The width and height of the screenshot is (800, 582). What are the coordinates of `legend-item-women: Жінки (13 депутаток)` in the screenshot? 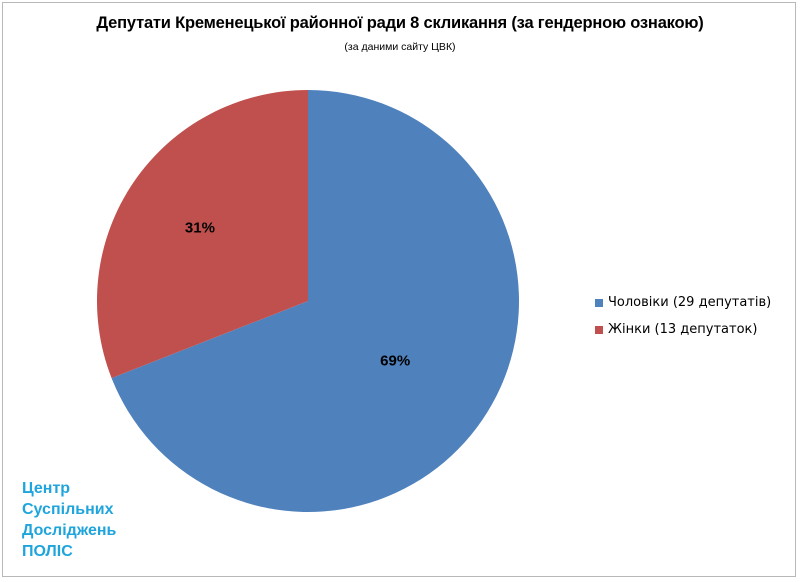 It's located at (683, 329).